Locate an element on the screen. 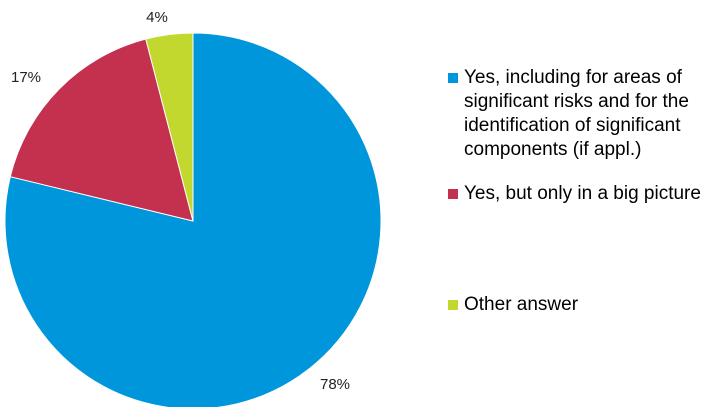 This screenshot has height=407, width=717. legend-item-big-picture: Yes, but only in a big picture is located at coordinates (578, 194).